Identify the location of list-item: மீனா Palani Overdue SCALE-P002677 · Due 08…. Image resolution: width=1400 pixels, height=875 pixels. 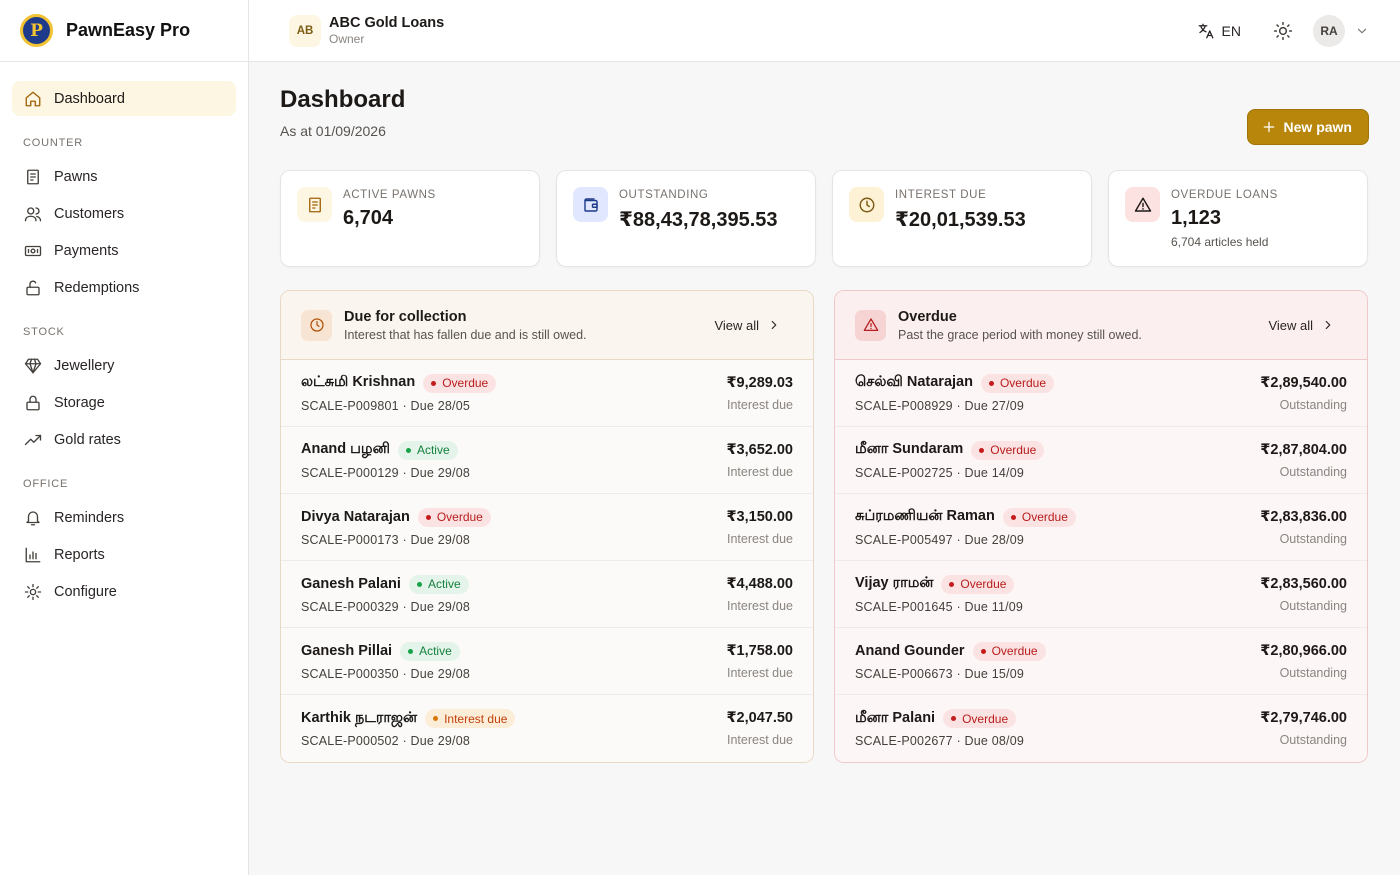
(1101, 728).